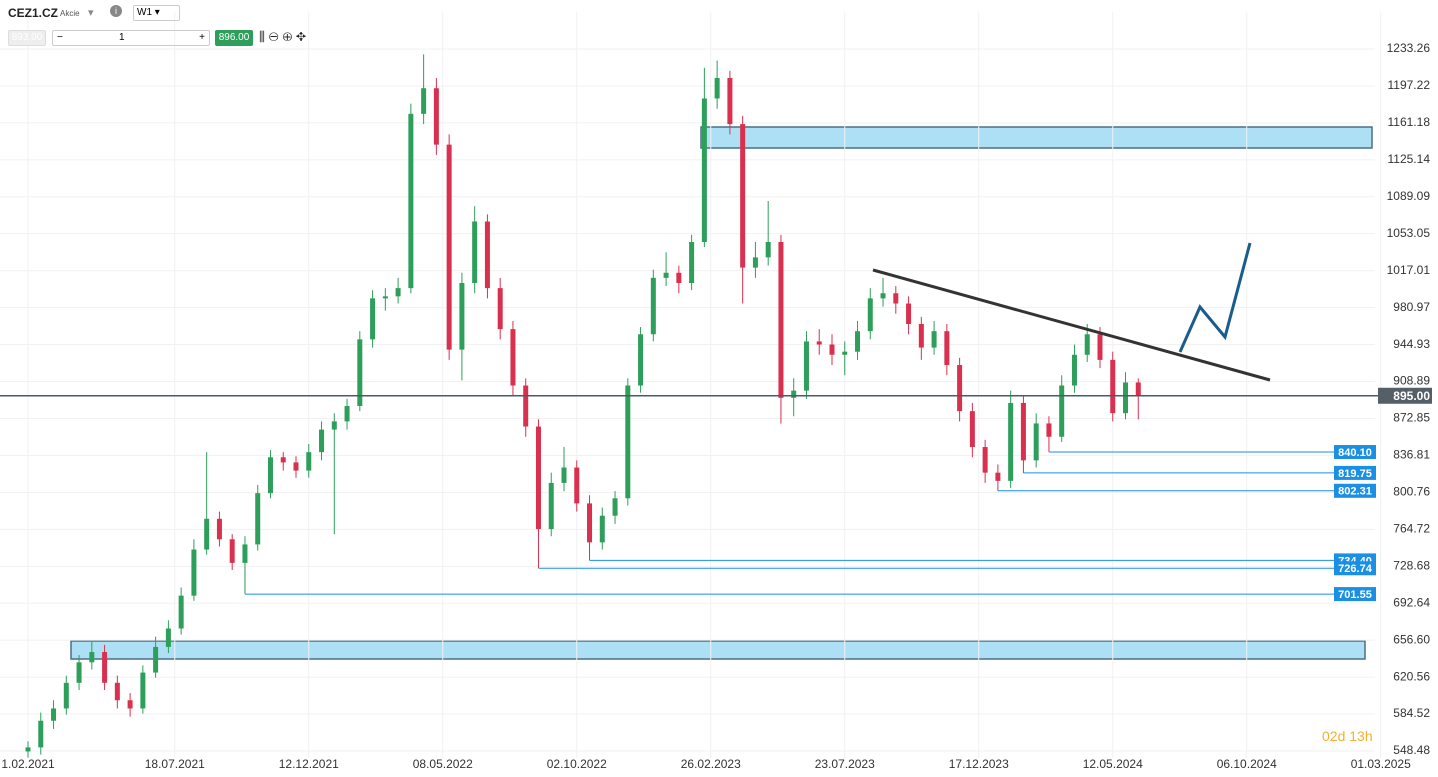  I want to click on quantity: 1, so click(122, 37).